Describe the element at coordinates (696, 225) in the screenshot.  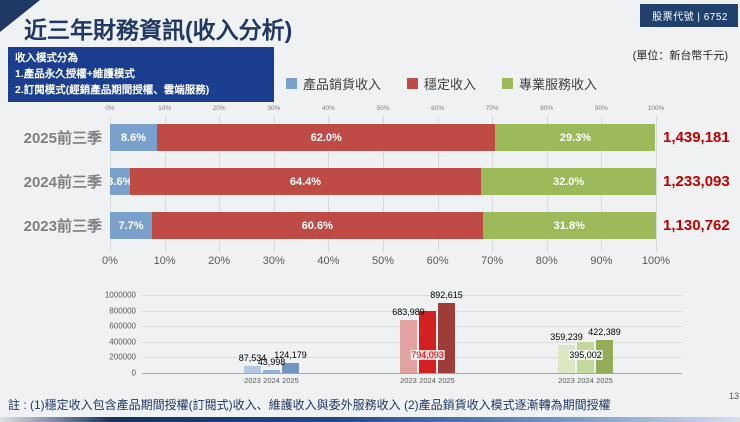
I see `row-total-value: 1,130,762` at that location.